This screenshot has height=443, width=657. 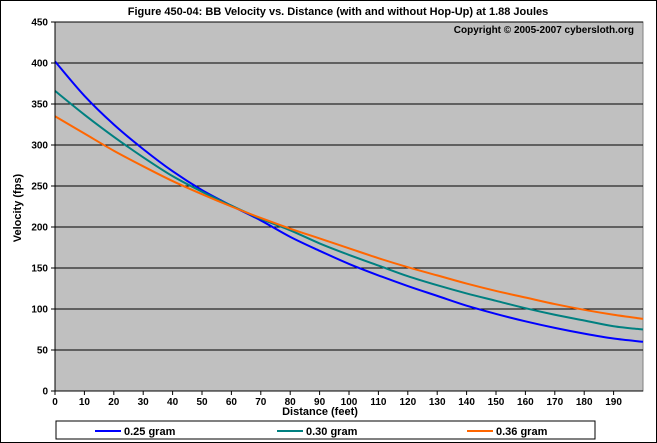 I want to click on y-tick-label: 50, so click(x=43, y=351).